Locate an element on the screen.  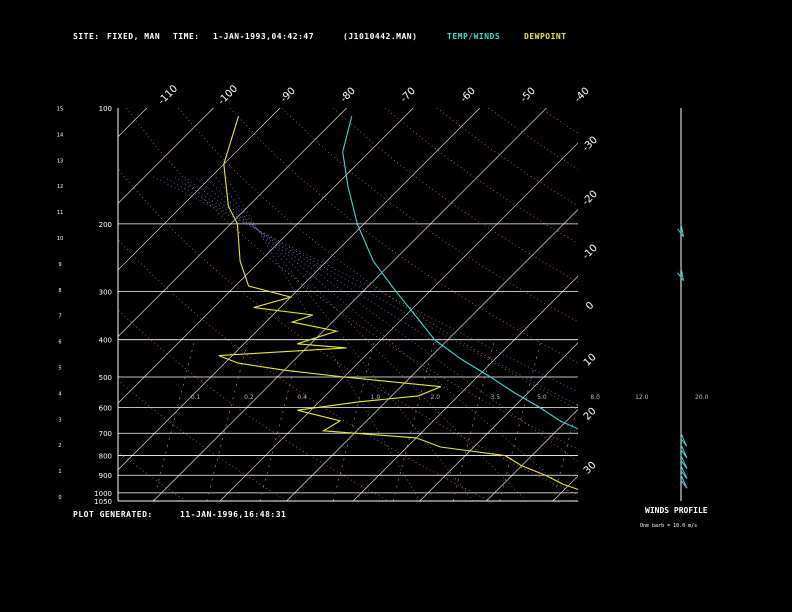
mixing-ratio-label: 2.0 is located at coordinates (436, 397).